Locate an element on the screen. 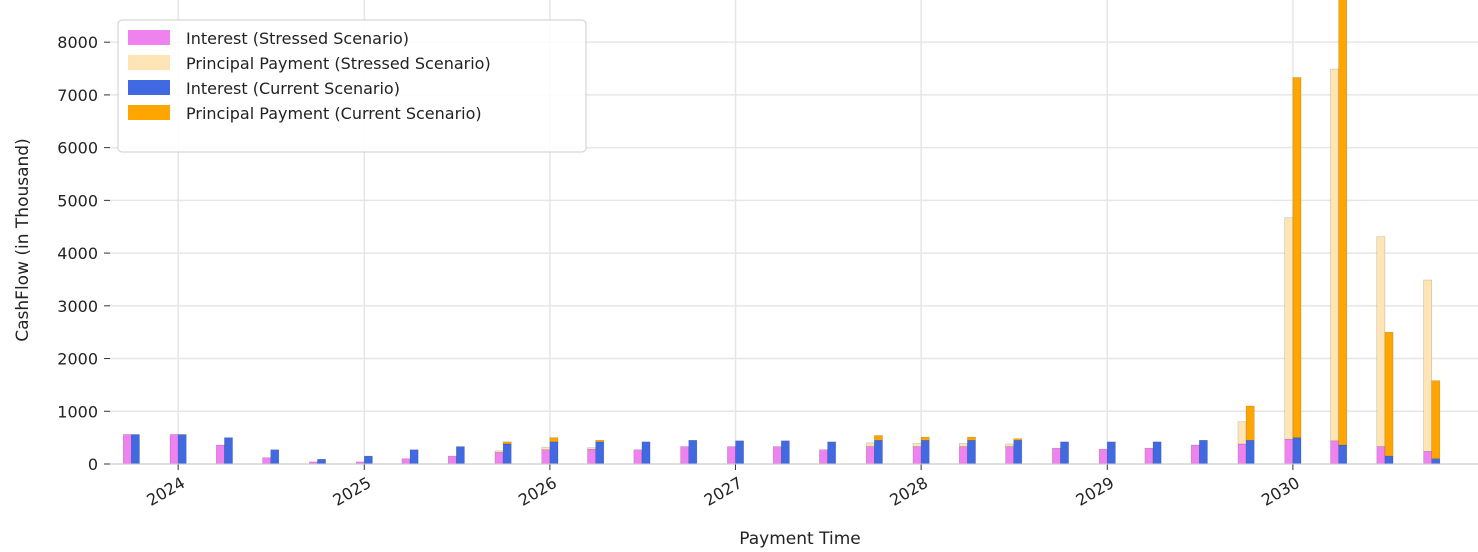 The image size is (1478, 552). legend-label: Principal Payment (Current Scenario) is located at coordinates (334, 113).